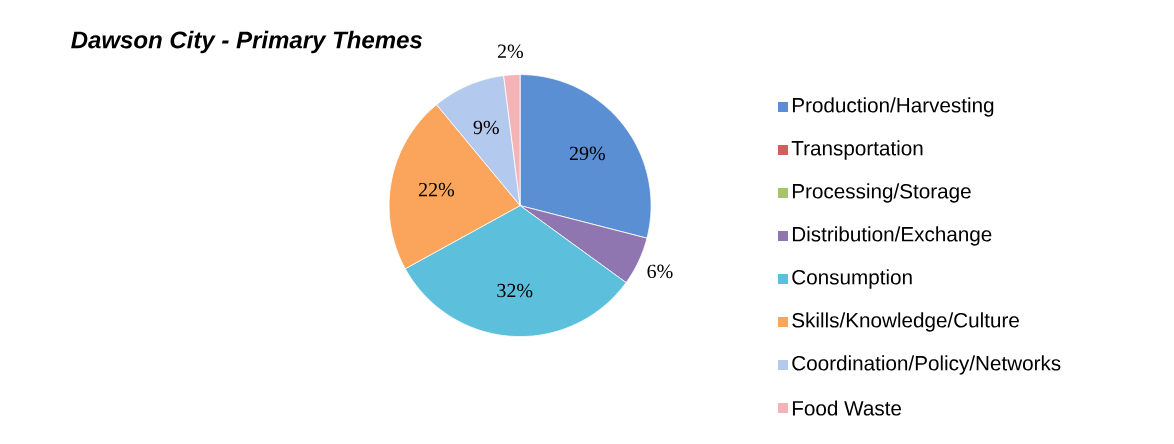 Image resolution: width=1174 pixels, height=444 pixels. What do you see at coordinates (892, 236) in the screenshot?
I see `legend-label: Distribution/Exchange` at bounding box center [892, 236].